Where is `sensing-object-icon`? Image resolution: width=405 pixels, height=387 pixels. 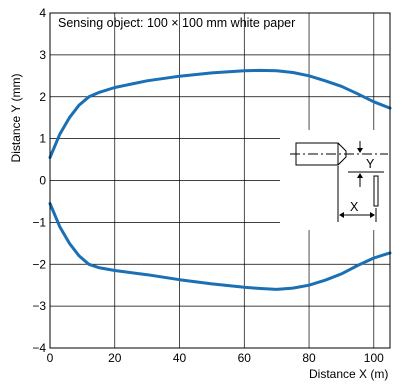 sensing-object-icon is located at coordinates (376, 191).